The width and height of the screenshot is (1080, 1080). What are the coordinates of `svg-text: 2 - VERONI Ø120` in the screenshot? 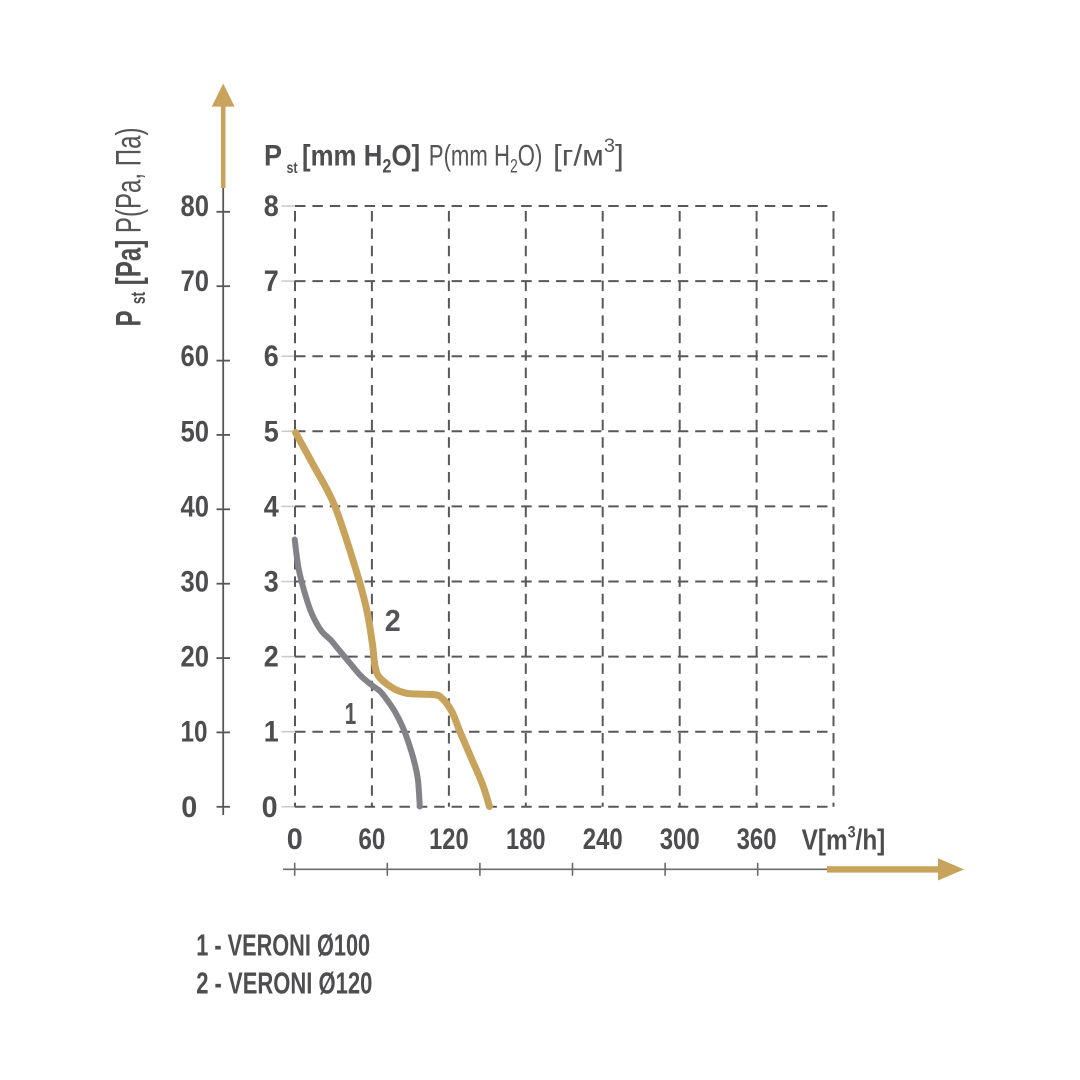 It's located at (284, 983).